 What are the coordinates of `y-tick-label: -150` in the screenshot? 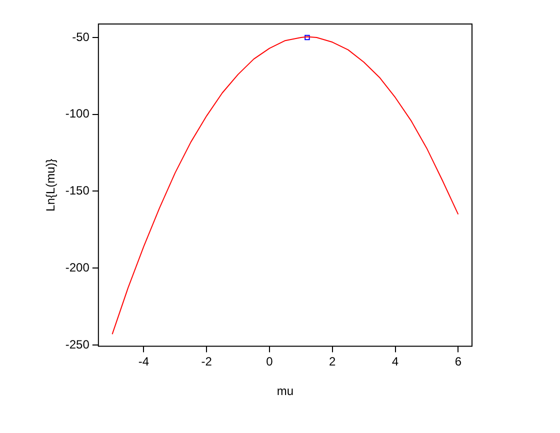 It's located at (77, 191).